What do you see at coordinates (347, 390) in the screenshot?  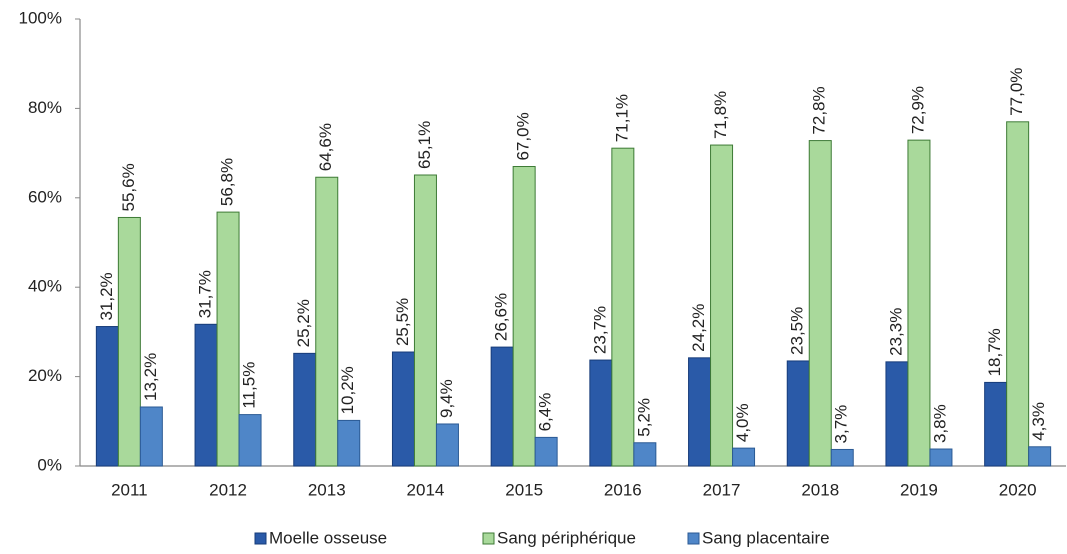 I see `value-label: 10,2%` at bounding box center [347, 390].